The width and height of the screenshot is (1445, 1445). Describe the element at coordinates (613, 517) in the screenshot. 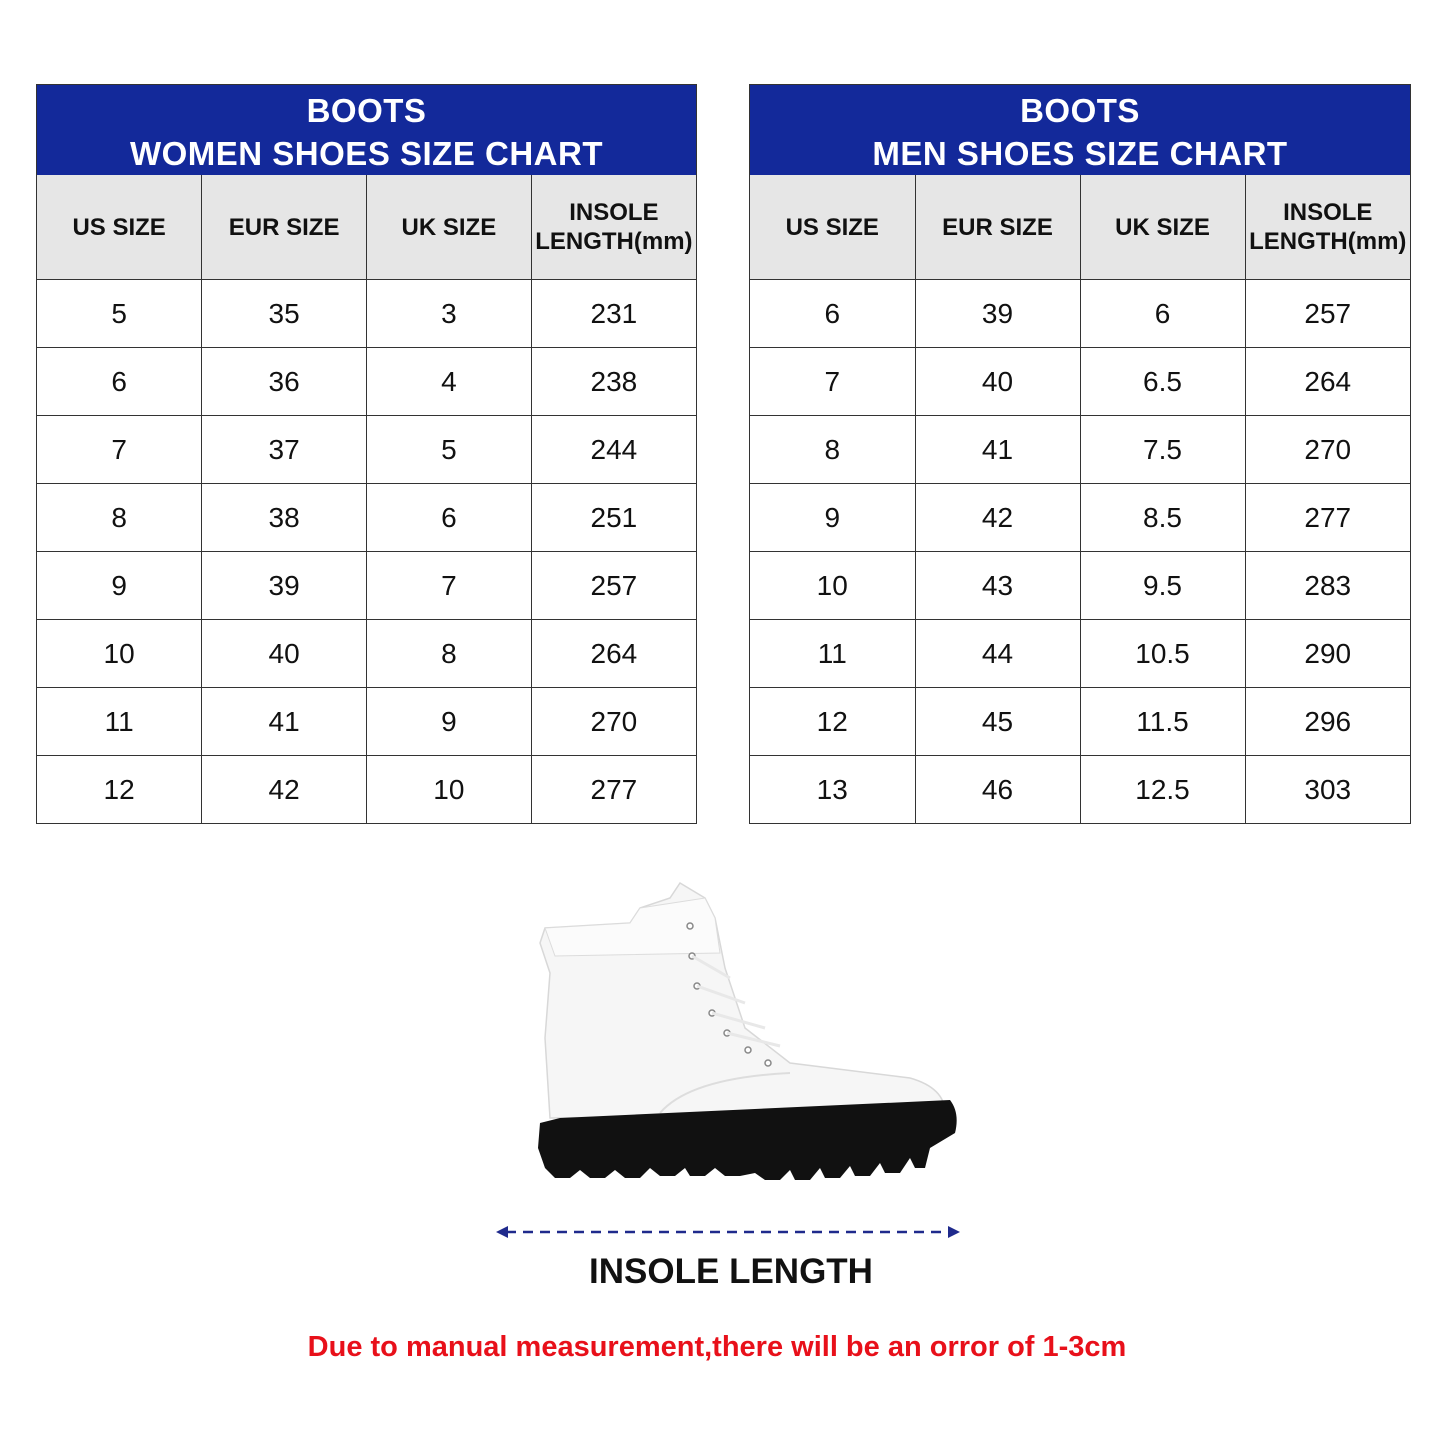

I see `table-cell: 251` at that location.